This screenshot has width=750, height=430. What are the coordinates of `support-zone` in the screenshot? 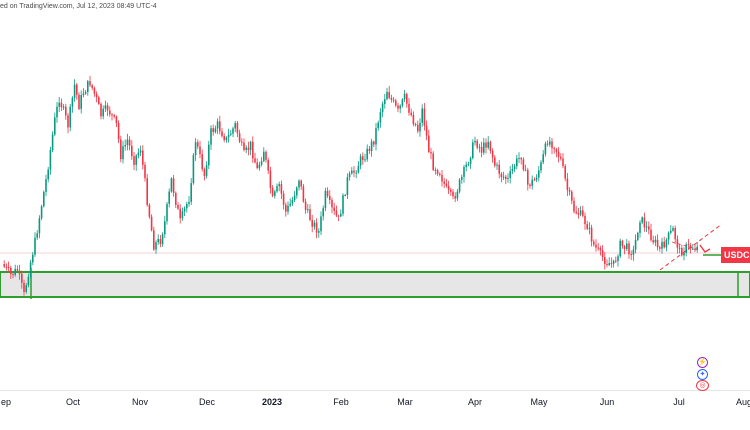 It's located at (375, 284).